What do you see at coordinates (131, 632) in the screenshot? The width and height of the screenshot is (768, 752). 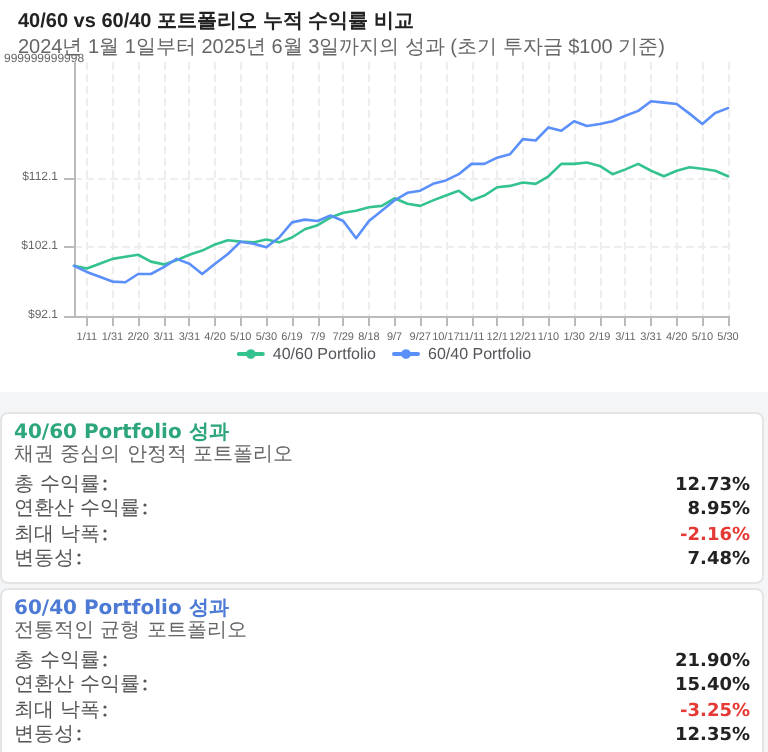 I see `text: 전통적인 균형 포트폴리오` at bounding box center [131, 632].